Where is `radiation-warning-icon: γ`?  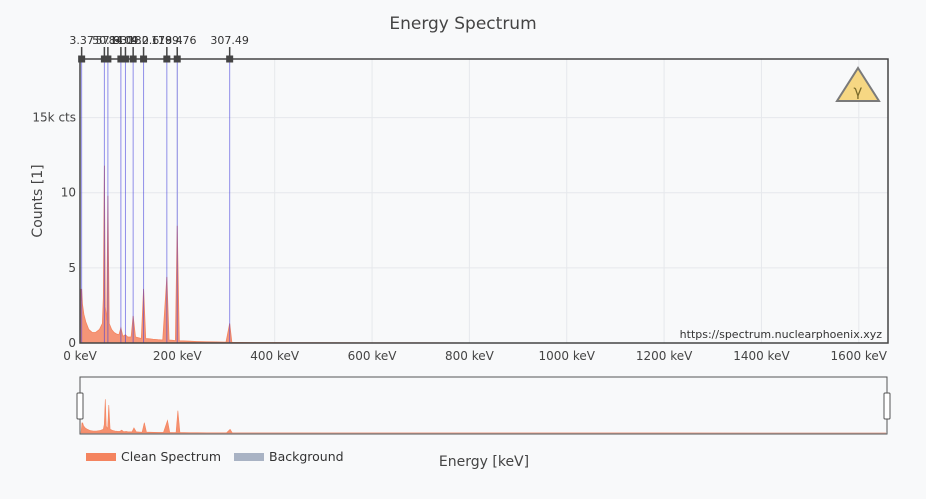
radiation-warning-icon: γ is located at coordinates (858, 84).